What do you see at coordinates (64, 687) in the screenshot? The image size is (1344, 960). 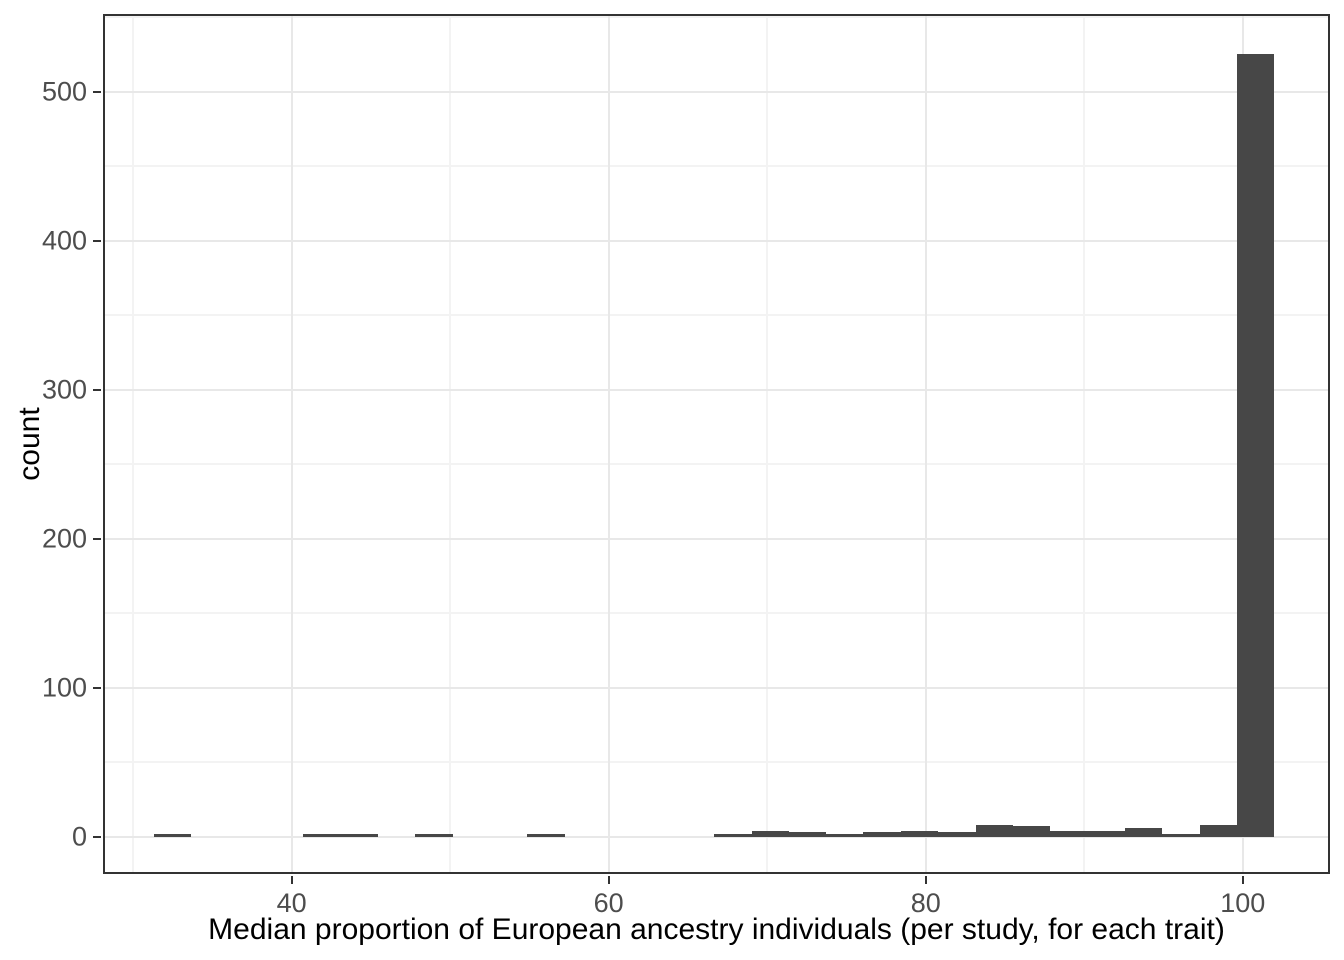 I see `y-tick-label: 100` at bounding box center [64, 687].